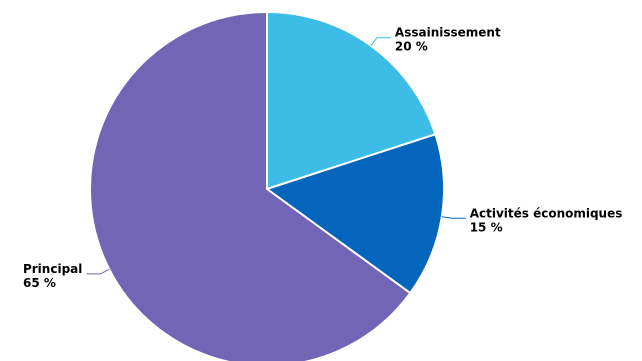  What do you see at coordinates (453, 217) in the screenshot?
I see `connector-activites-economiques` at bounding box center [453, 217].